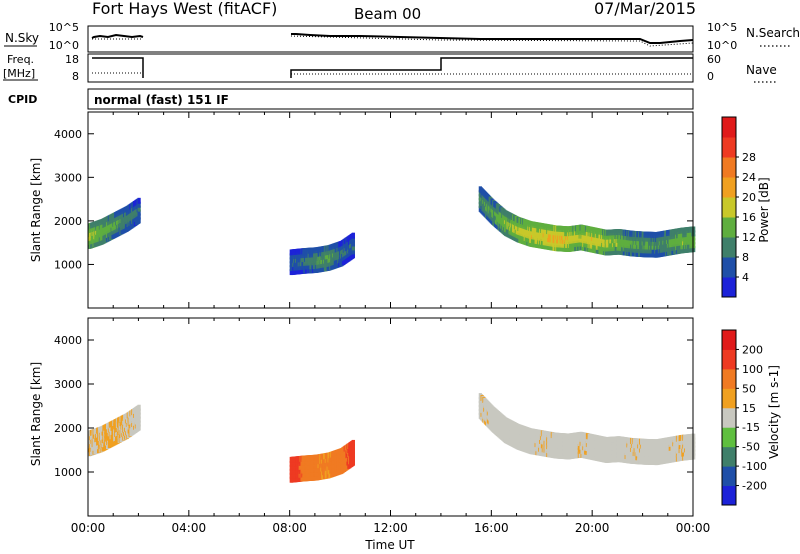  I want to click on power-colorbar: 4 8 12 16 20 24 28, so click(738, 207).